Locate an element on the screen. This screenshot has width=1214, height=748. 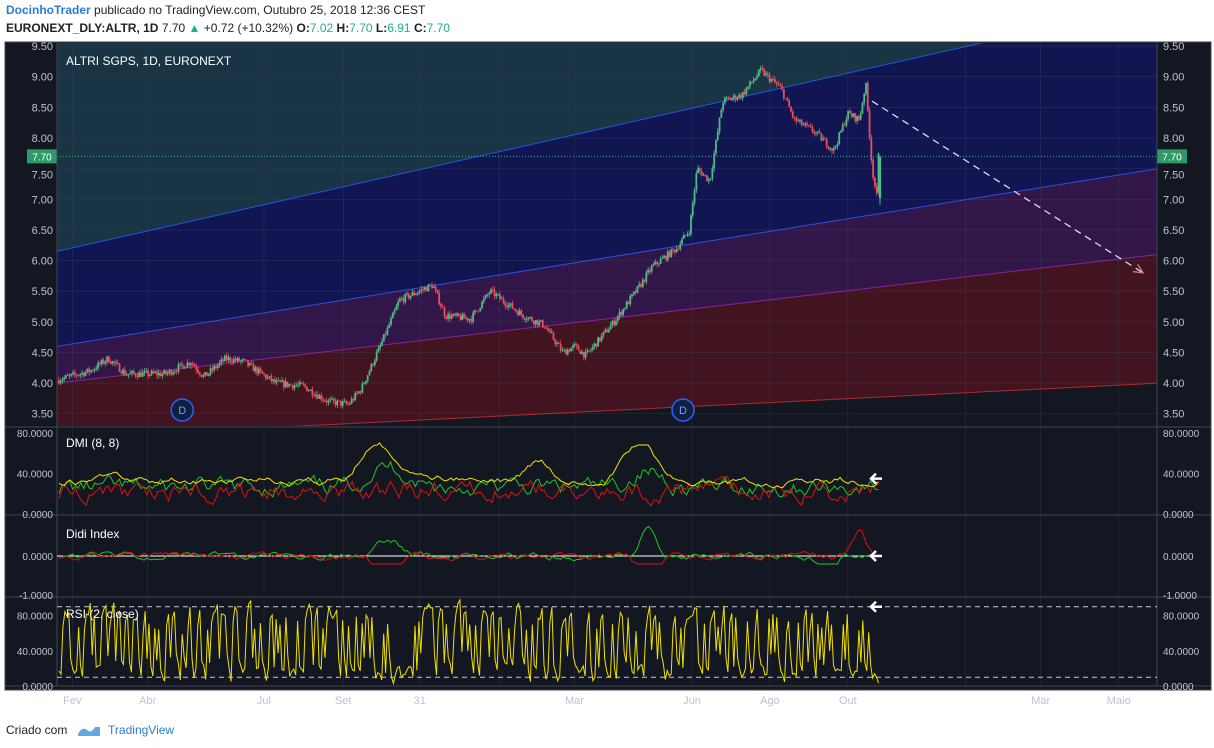
tradingview-logo-icon is located at coordinates (88, 731).